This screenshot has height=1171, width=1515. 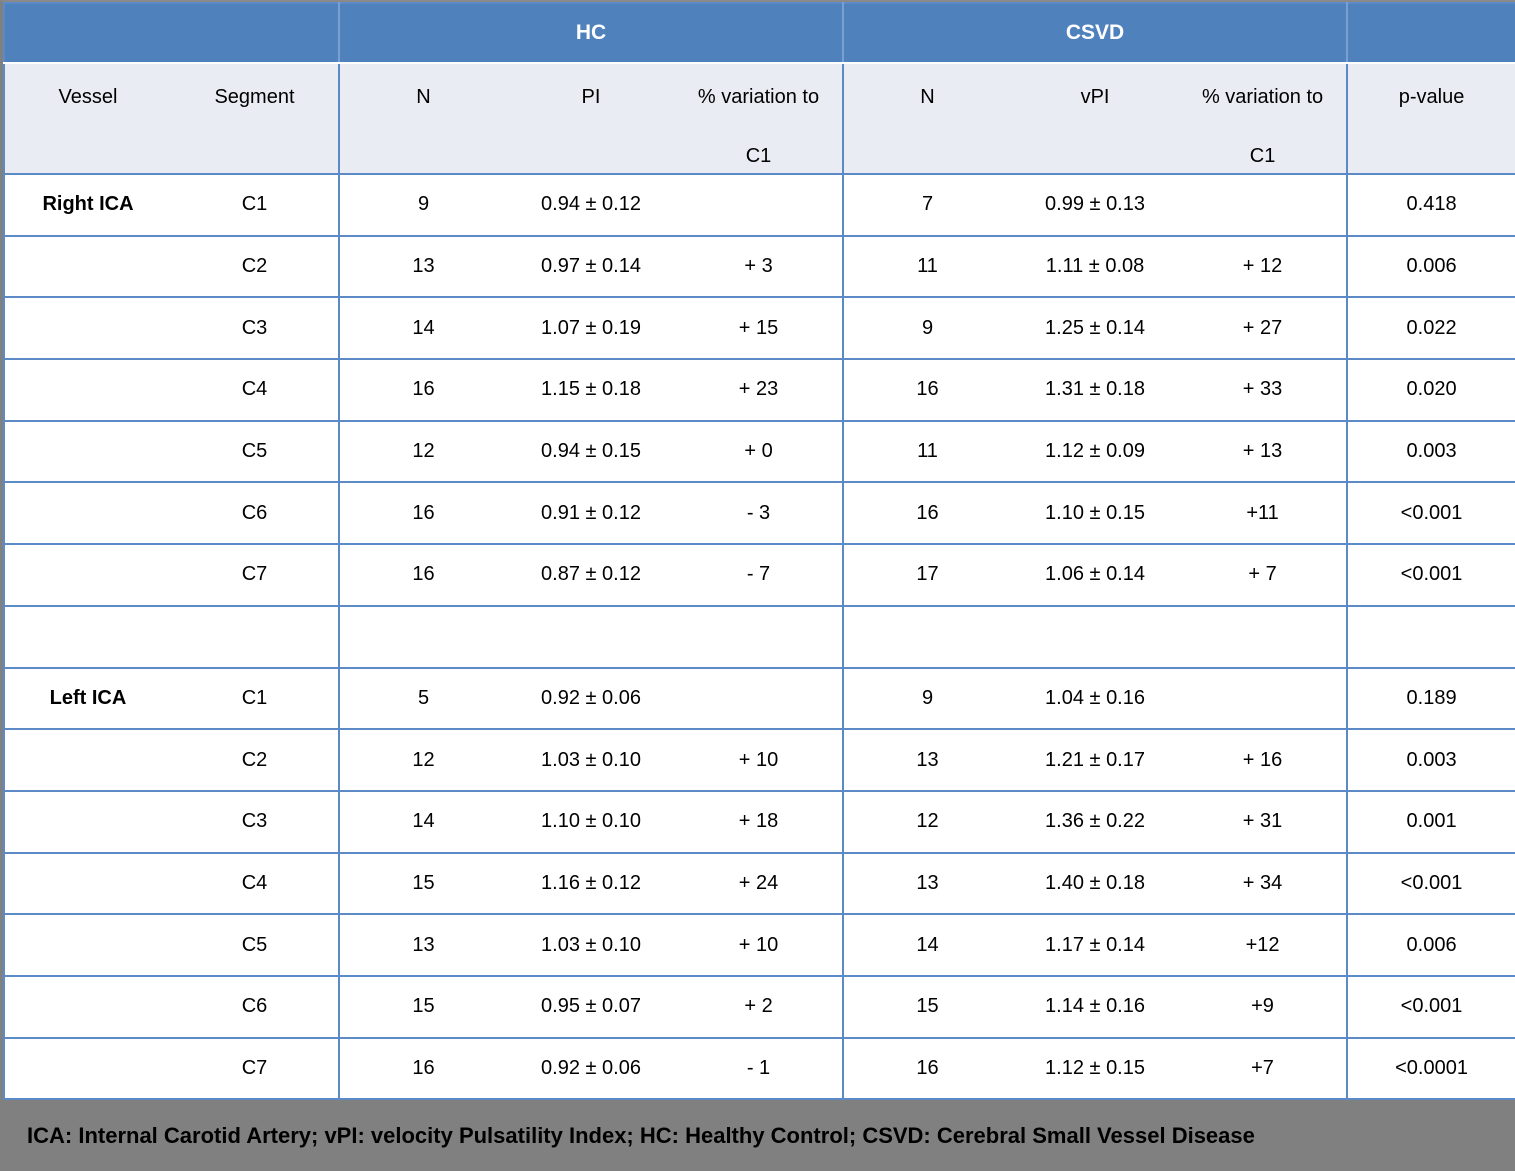 I want to click on header-p-value: p-value, so click(x=1430, y=118).